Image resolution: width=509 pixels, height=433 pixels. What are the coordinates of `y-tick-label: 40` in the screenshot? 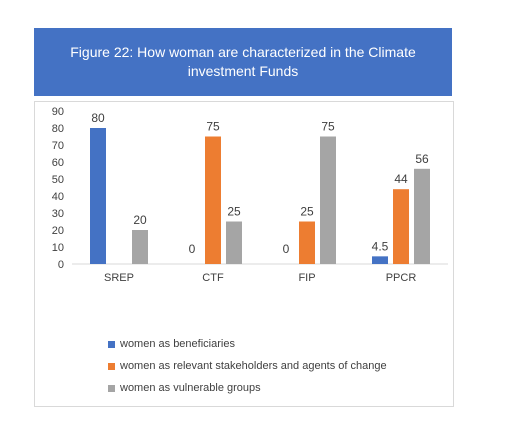 It's located at (58, 197).